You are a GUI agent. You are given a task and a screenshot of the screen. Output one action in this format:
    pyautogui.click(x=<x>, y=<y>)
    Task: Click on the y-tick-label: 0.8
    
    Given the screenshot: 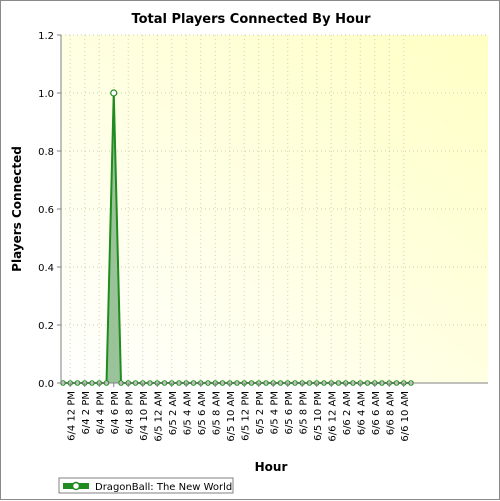 What is the action you would take?
    pyautogui.click(x=46, y=152)
    